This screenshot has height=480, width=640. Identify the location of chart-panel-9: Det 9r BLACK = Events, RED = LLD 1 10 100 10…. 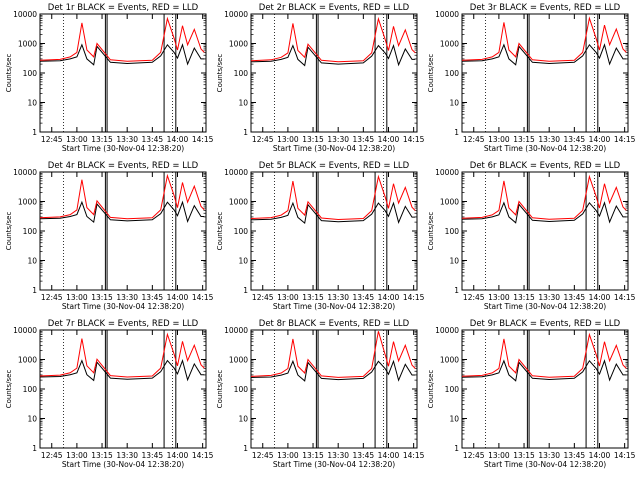
(531, 394).